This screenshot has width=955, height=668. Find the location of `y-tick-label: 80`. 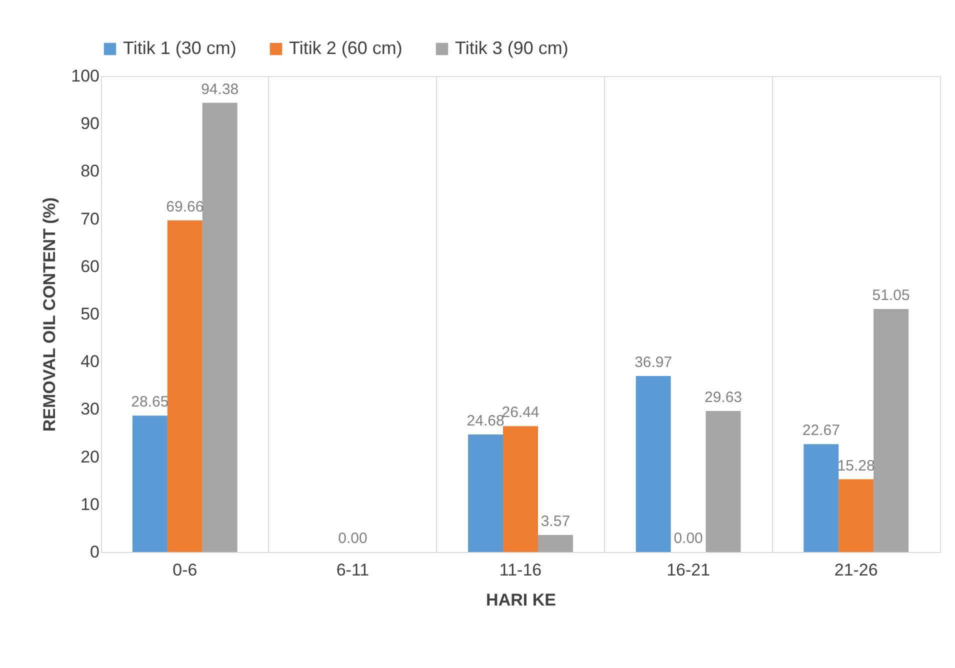

y-tick-label: 80 is located at coordinates (90, 171).